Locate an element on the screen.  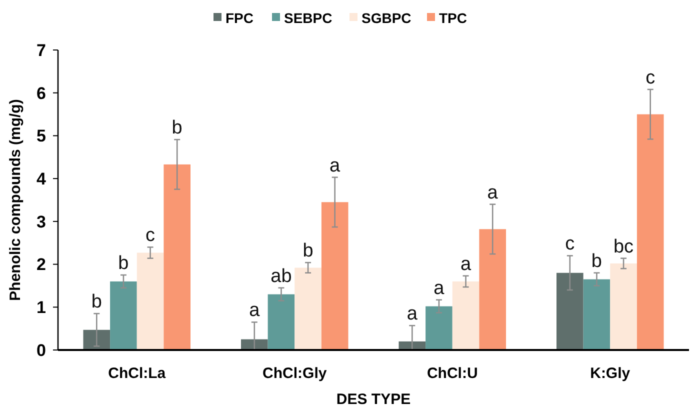
y-tick-label: 4 is located at coordinates (41, 179).